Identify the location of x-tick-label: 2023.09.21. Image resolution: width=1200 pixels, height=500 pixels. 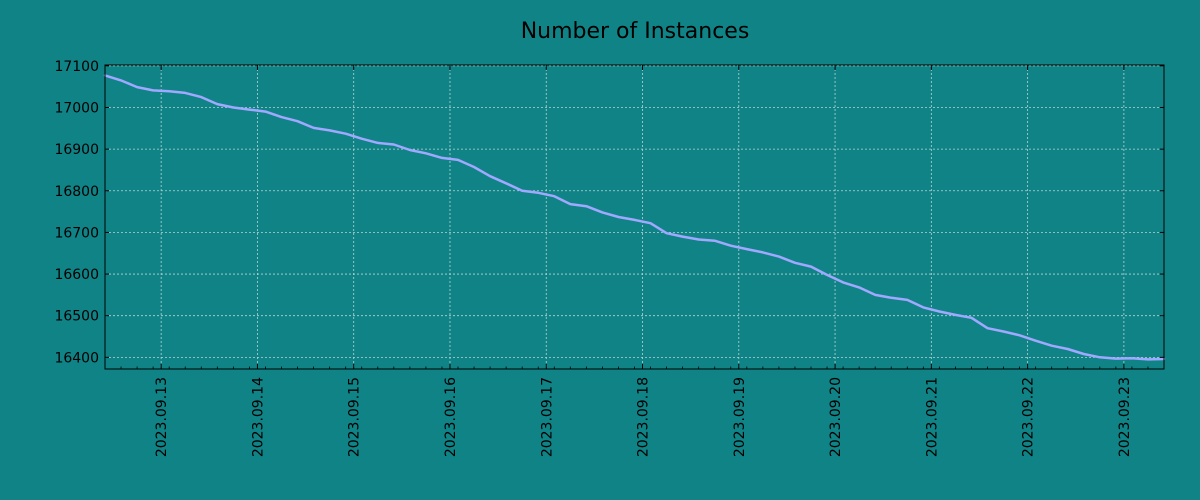
(932, 417).